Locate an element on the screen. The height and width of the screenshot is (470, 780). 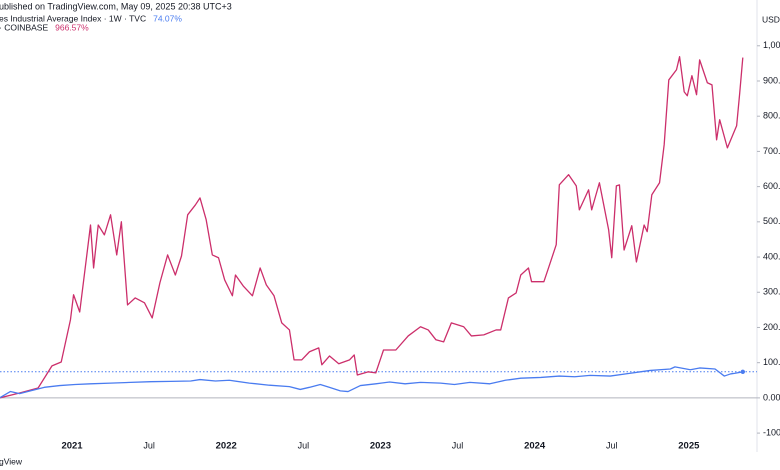
x-tick-label: 2023 is located at coordinates (380, 446).